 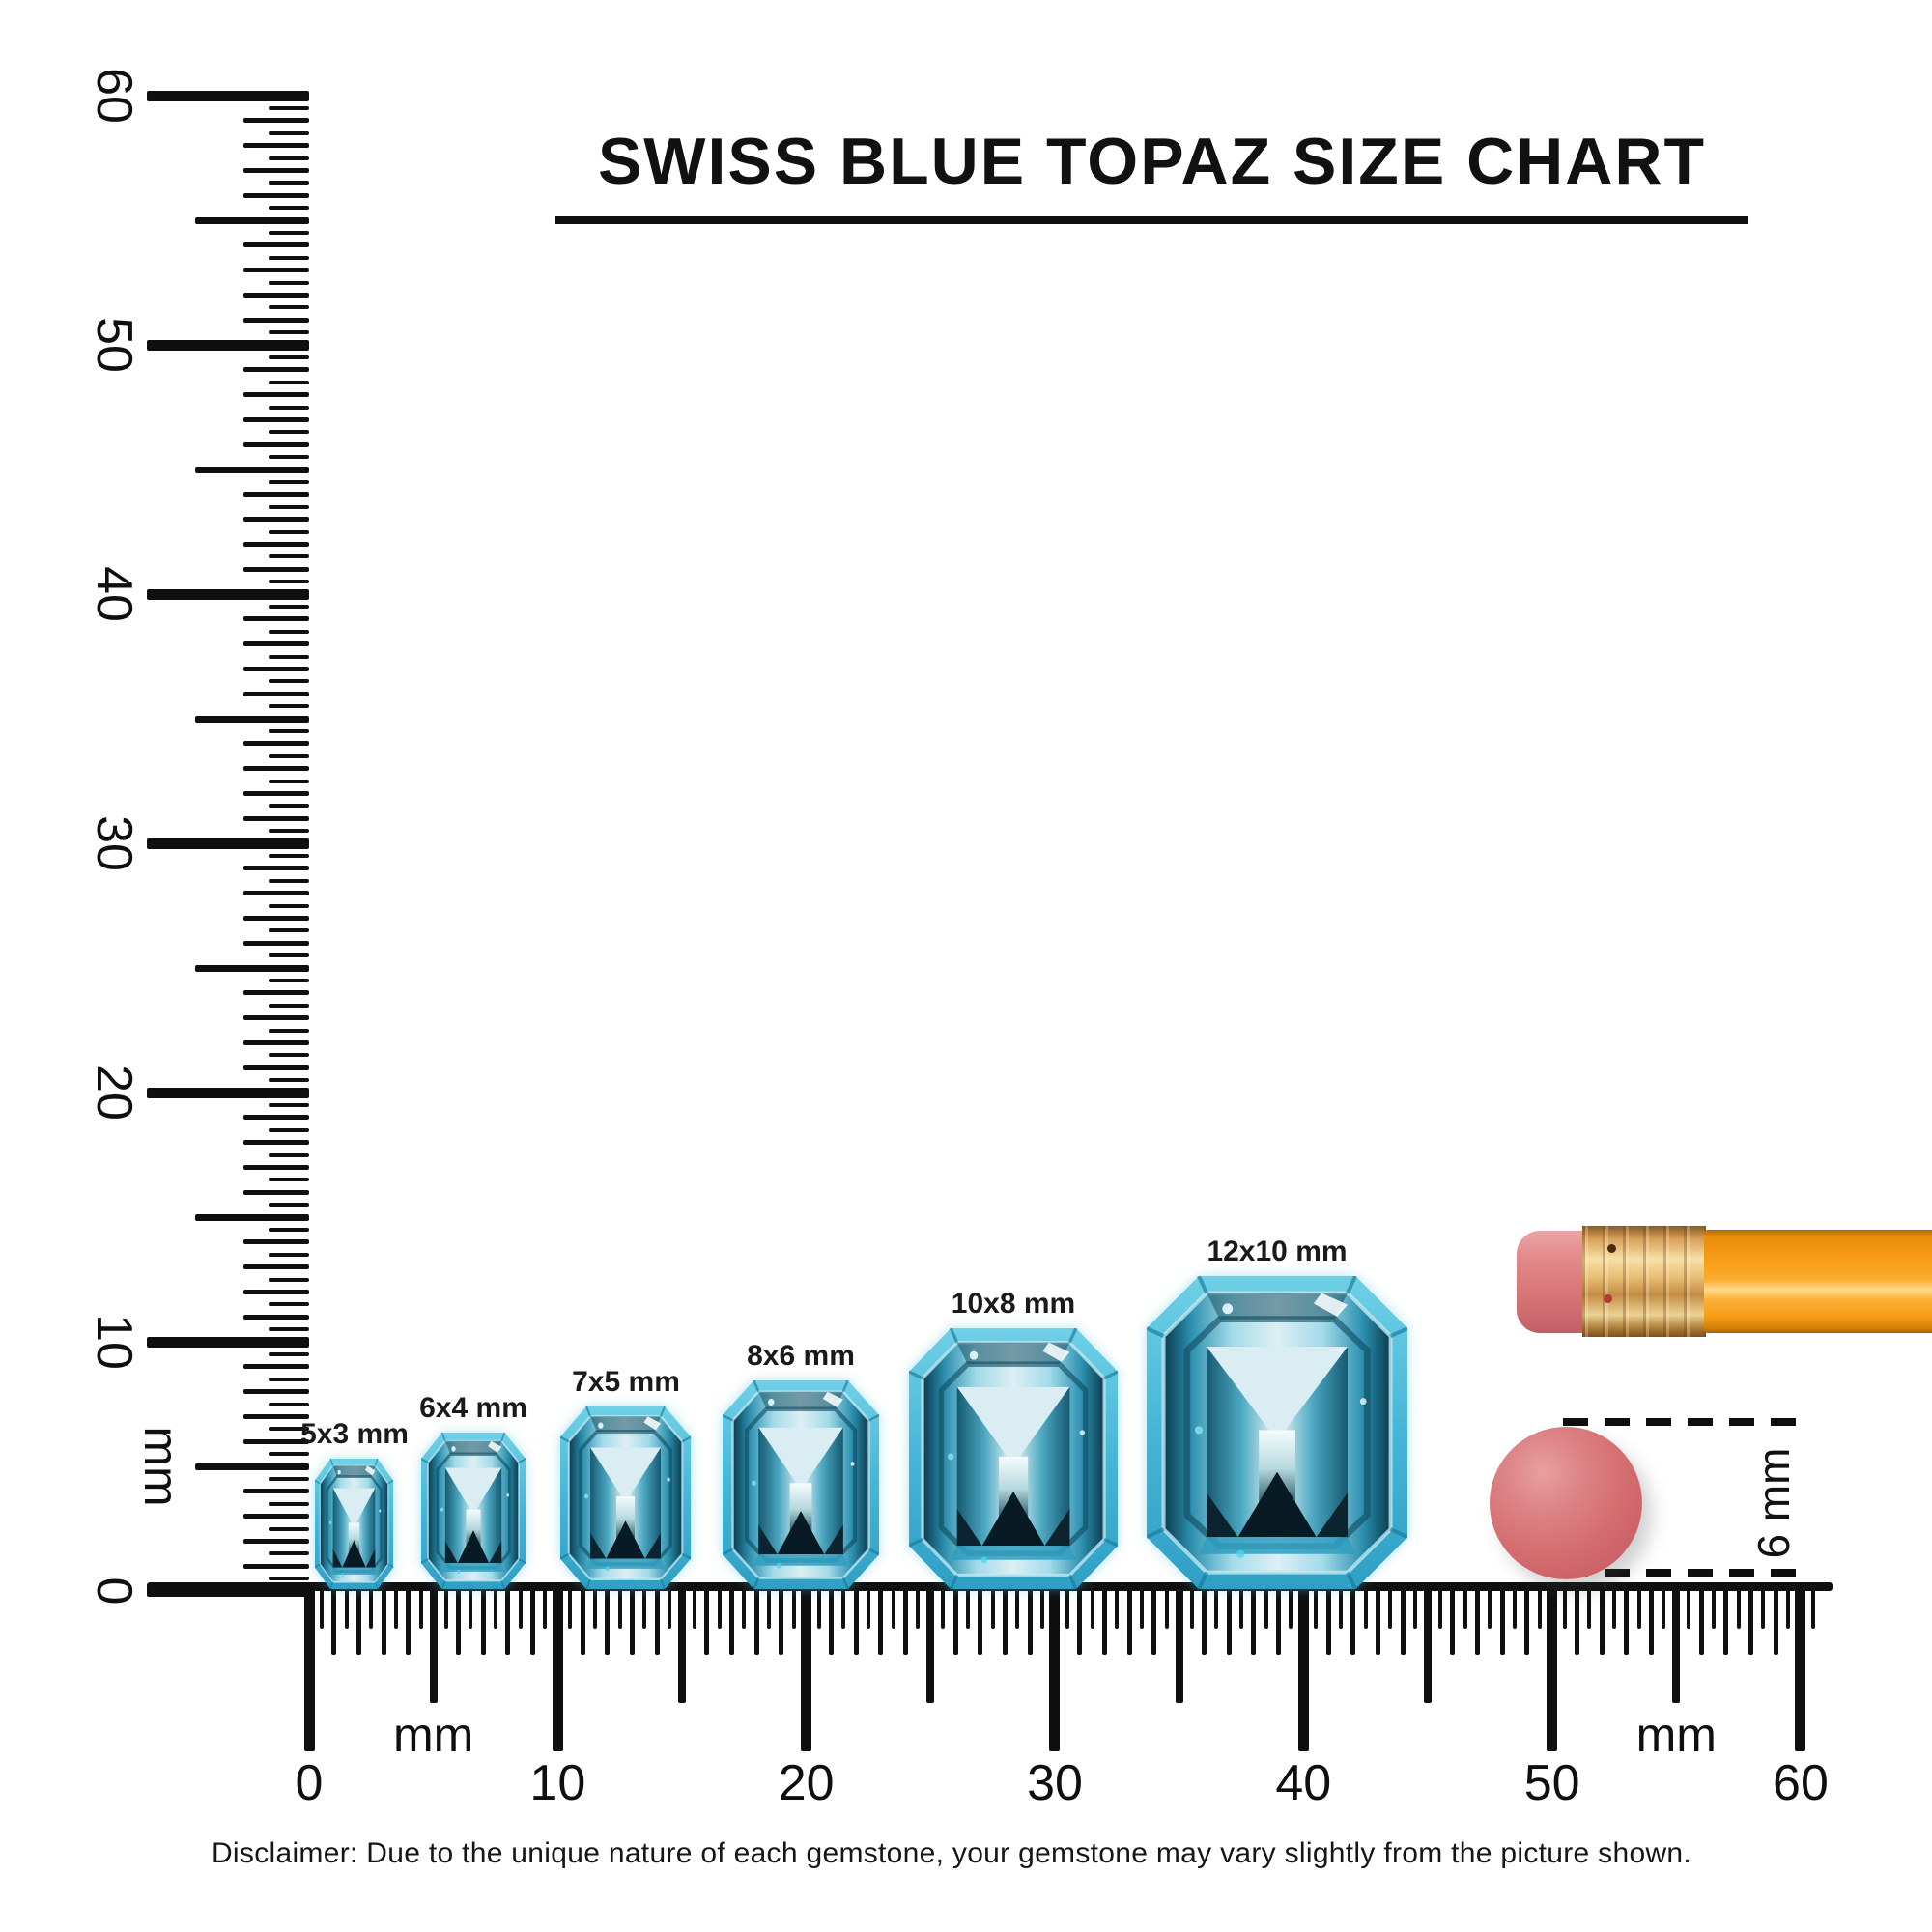 What do you see at coordinates (114, 594) in the screenshot?
I see `vertical-ruler-number: 40` at bounding box center [114, 594].